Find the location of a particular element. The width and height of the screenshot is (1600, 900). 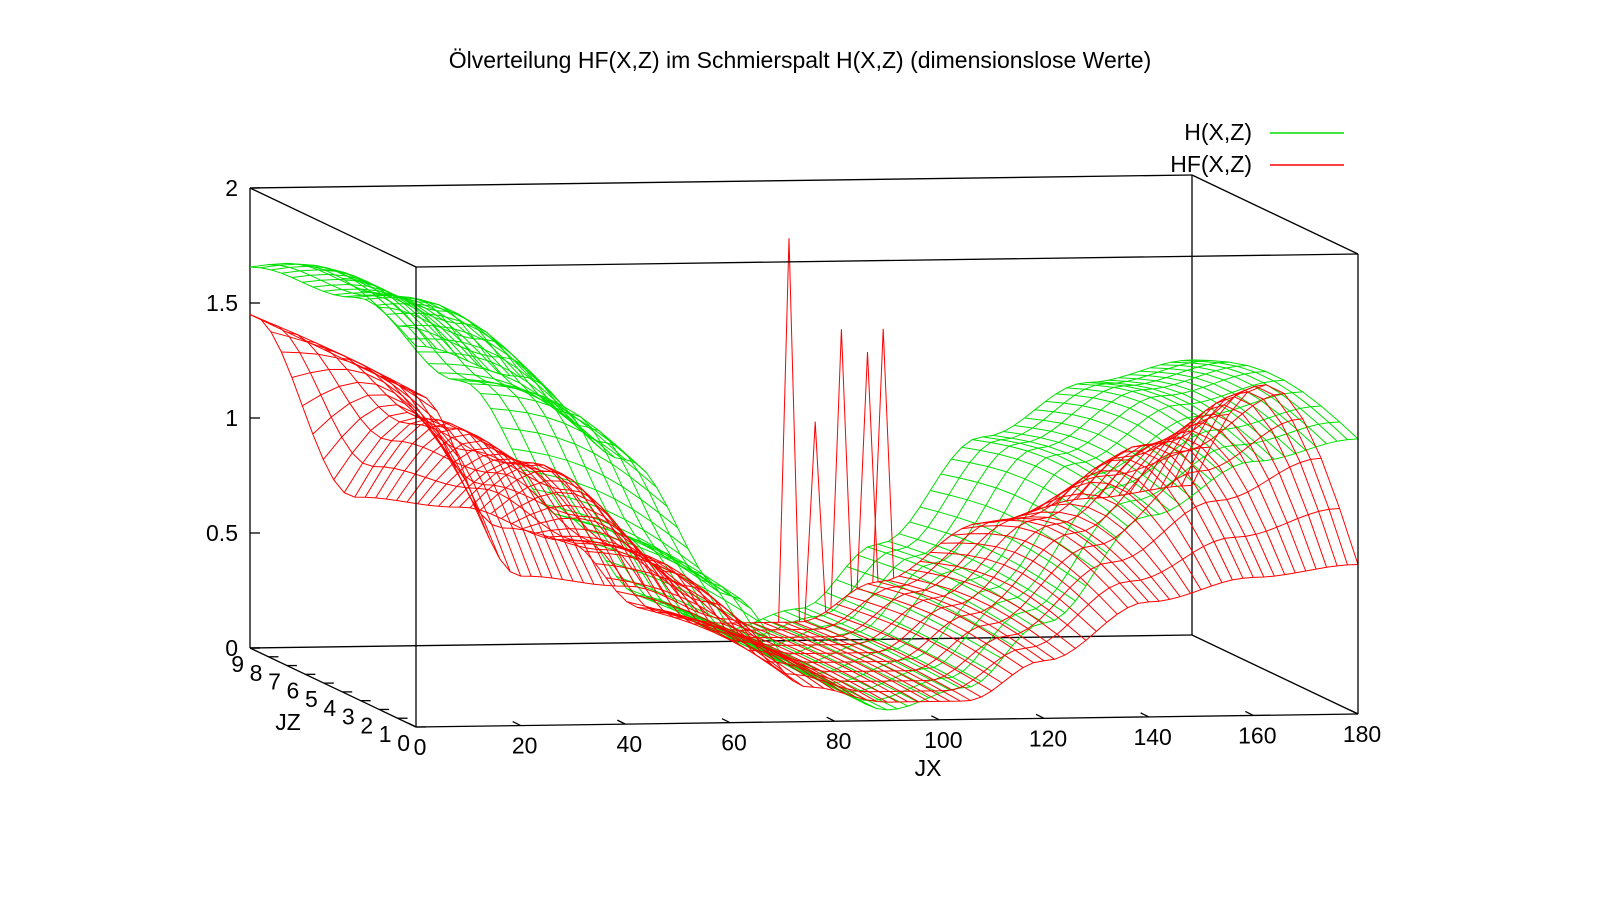

x-axis-label: JX is located at coordinates (928, 768).